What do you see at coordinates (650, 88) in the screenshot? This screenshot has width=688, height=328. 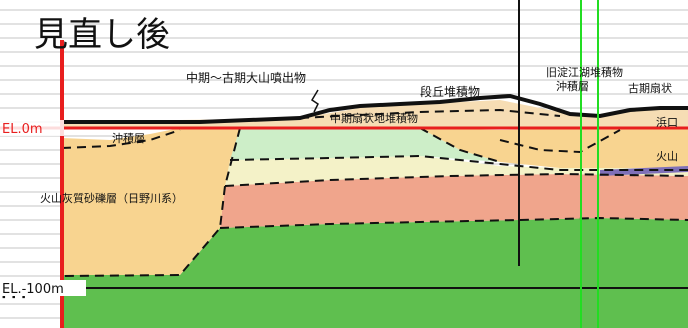 I see `label-old-fan: 古期扇状` at bounding box center [650, 88].